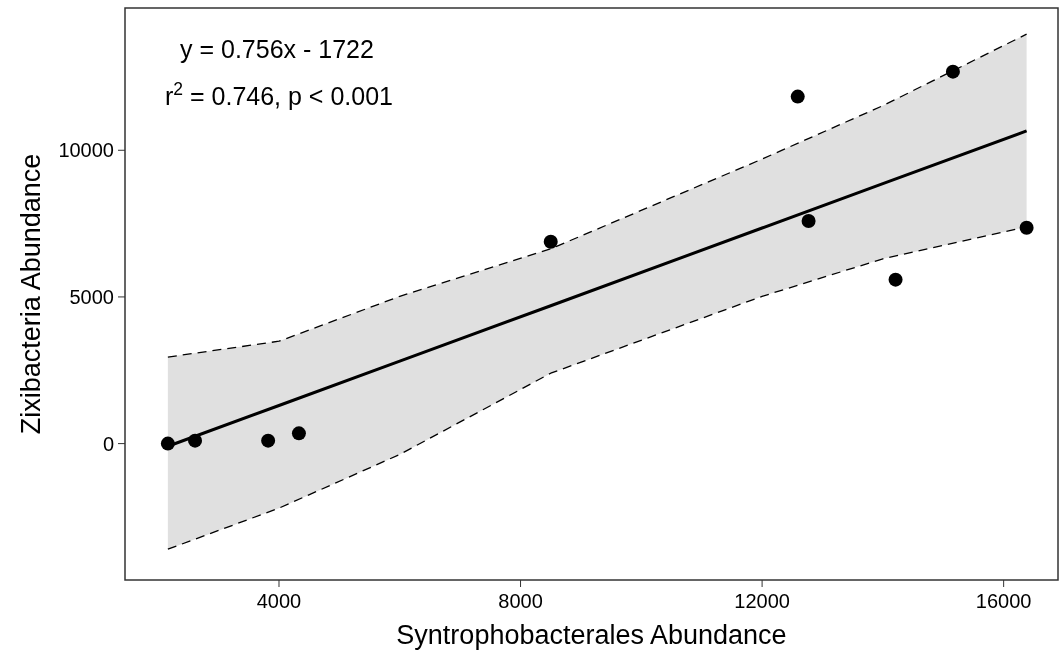 The width and height of the screenshot is (1063, 660). I want to click on x-axis-title: Syntrophobacterales Abundance, so click(591, 635).